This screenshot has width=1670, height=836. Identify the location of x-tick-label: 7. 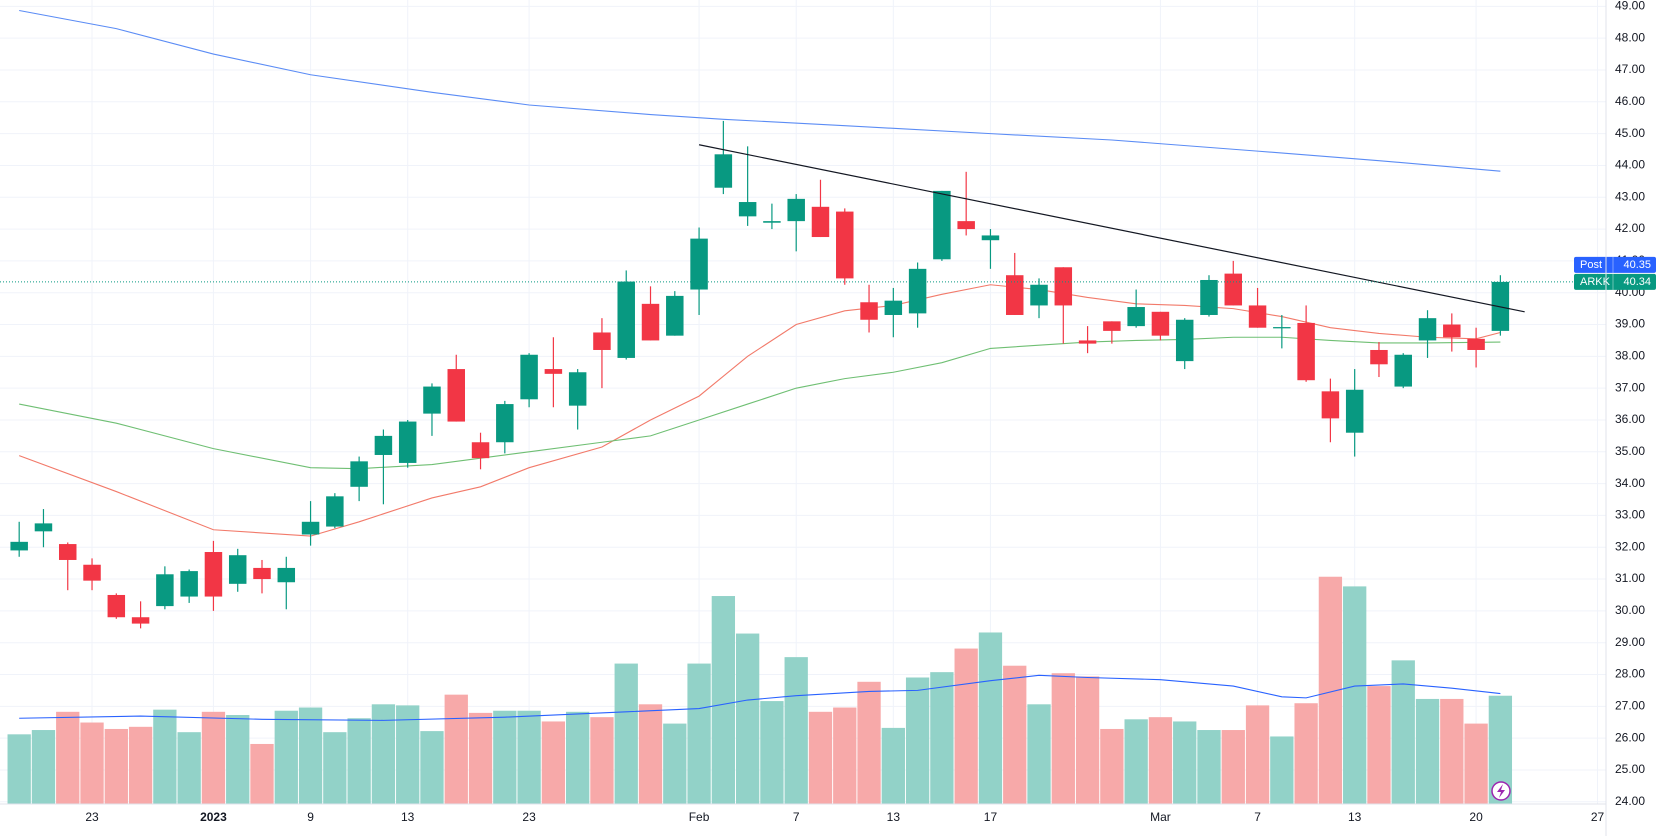
(1257, 817).